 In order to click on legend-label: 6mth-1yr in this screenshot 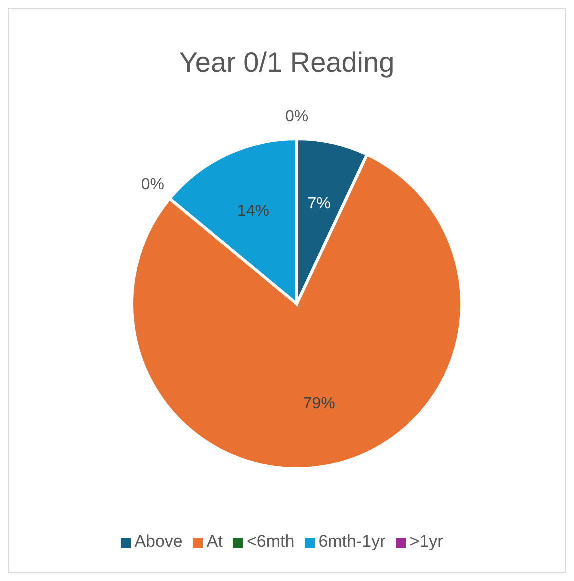, I will do `click(352, 541)`.